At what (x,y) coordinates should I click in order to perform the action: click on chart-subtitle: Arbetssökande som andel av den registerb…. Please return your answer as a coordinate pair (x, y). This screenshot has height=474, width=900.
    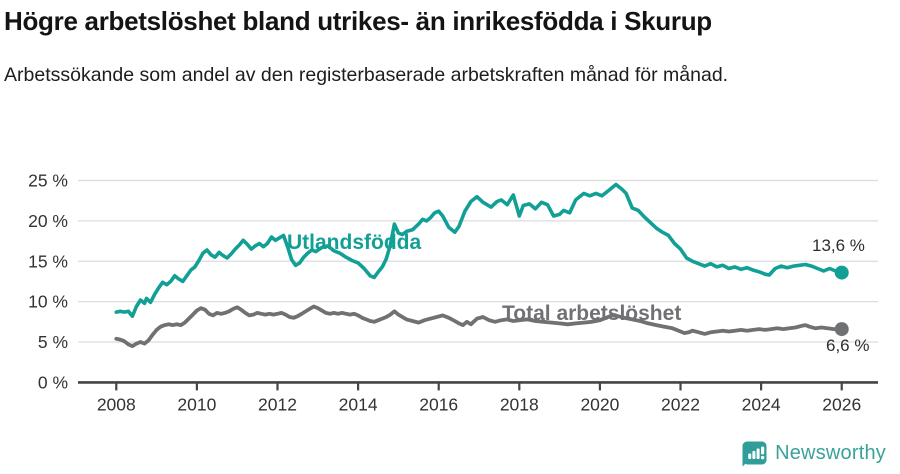
    Looking at the image, I should click on (366, 75).